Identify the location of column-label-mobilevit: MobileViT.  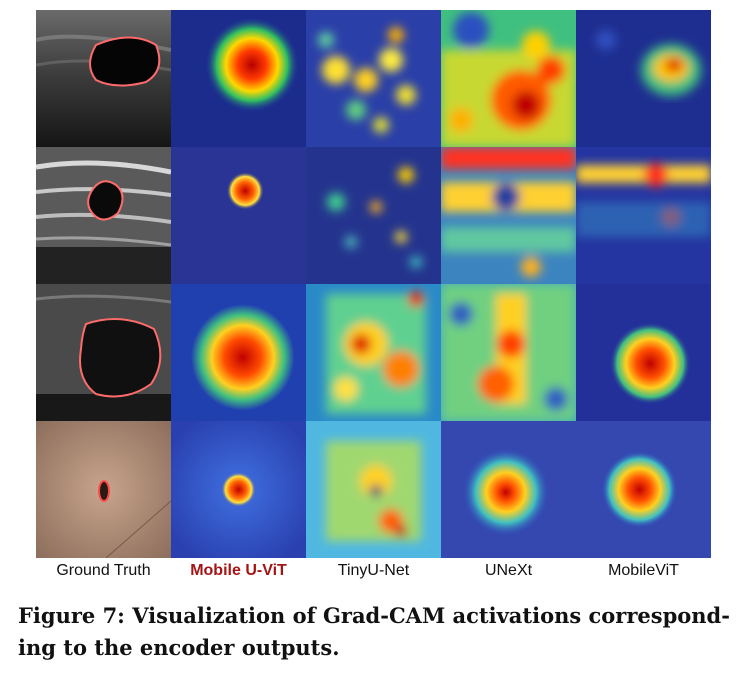
(643, 570).